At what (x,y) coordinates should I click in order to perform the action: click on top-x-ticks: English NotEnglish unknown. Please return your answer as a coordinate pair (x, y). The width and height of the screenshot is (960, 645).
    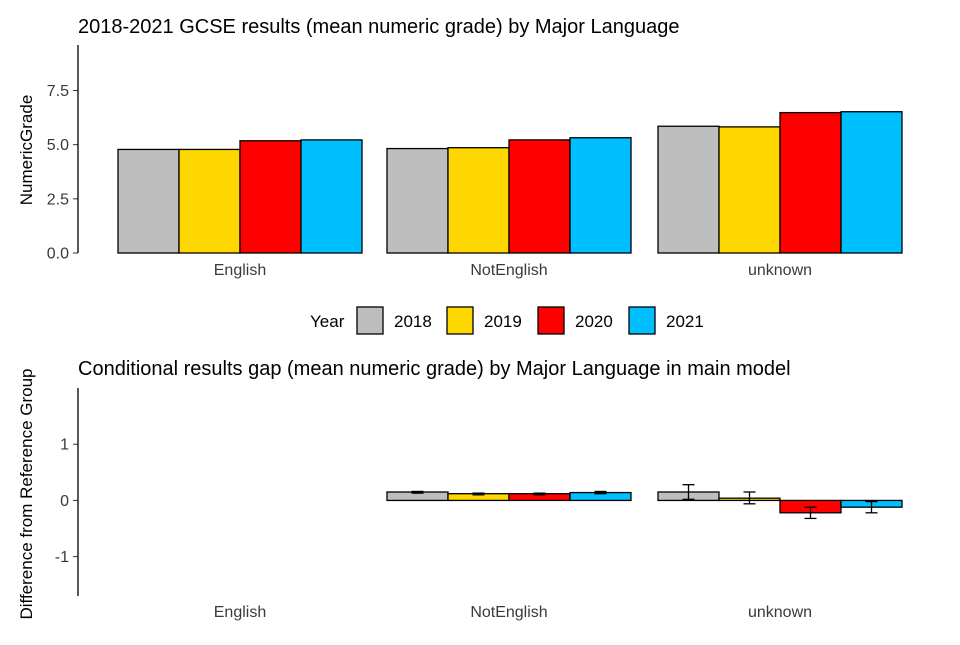
    Looking at the image, I should click on (513, 270).